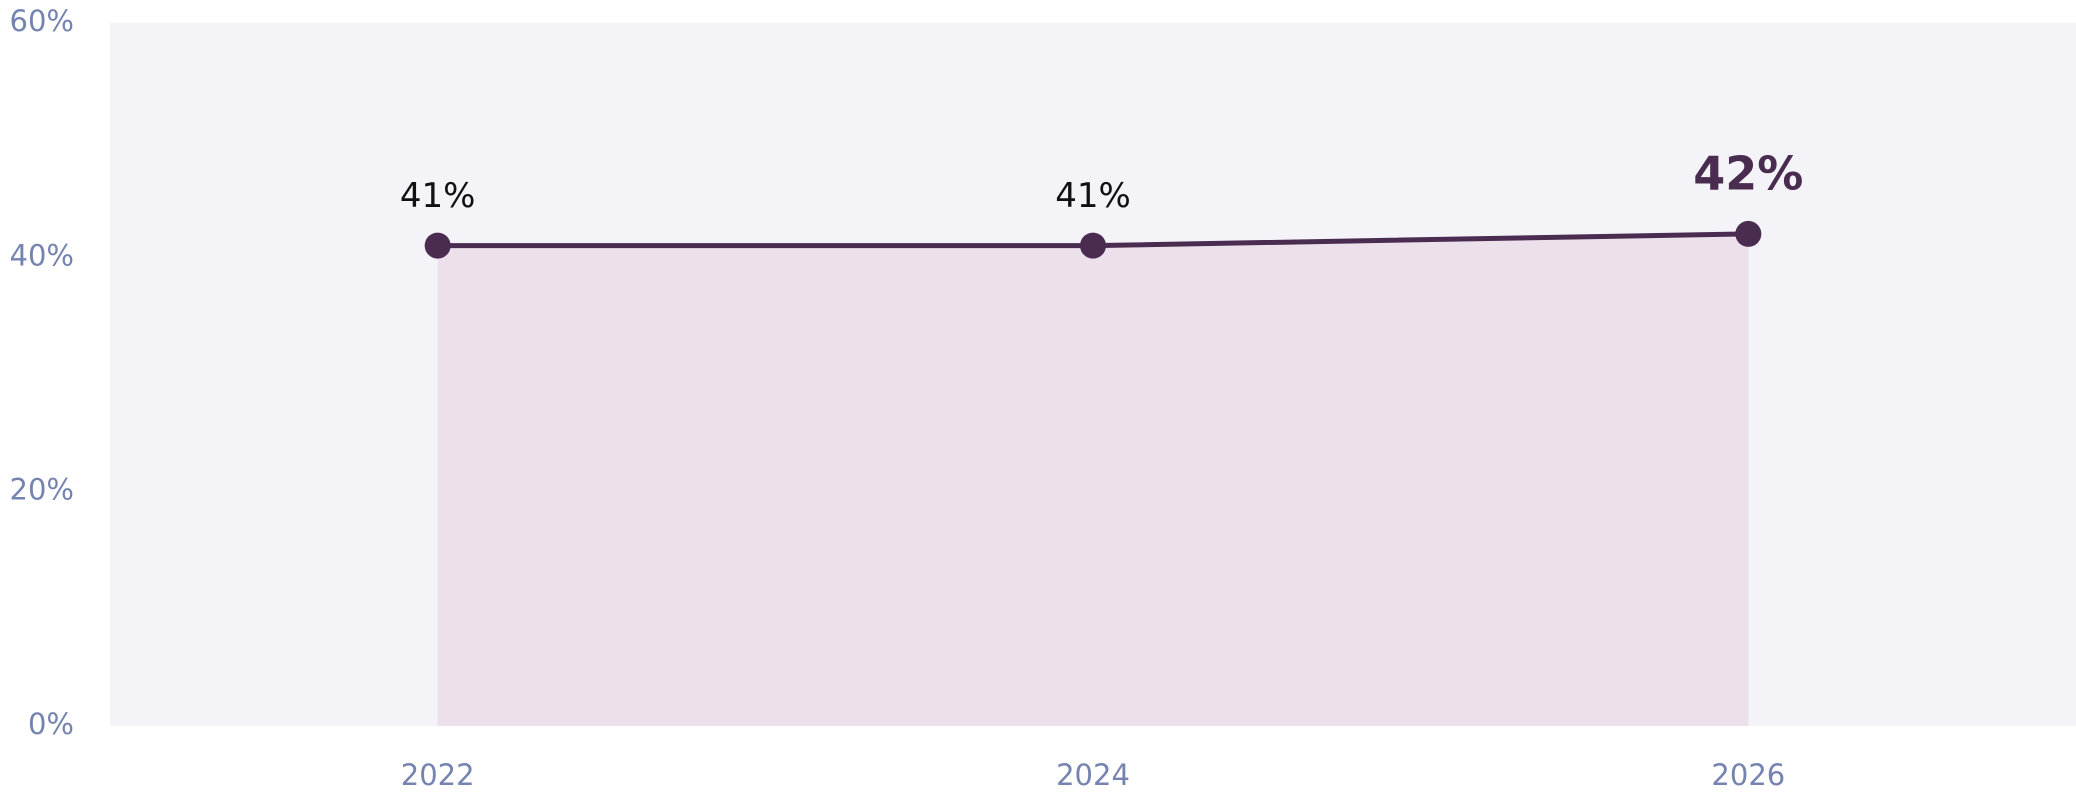 Image resolution: width=2076 pixels, height=795 pixels. Describe the element at coordinates (438, 775) in the screenshot. I see `x-tick-label: 2022` at that location.